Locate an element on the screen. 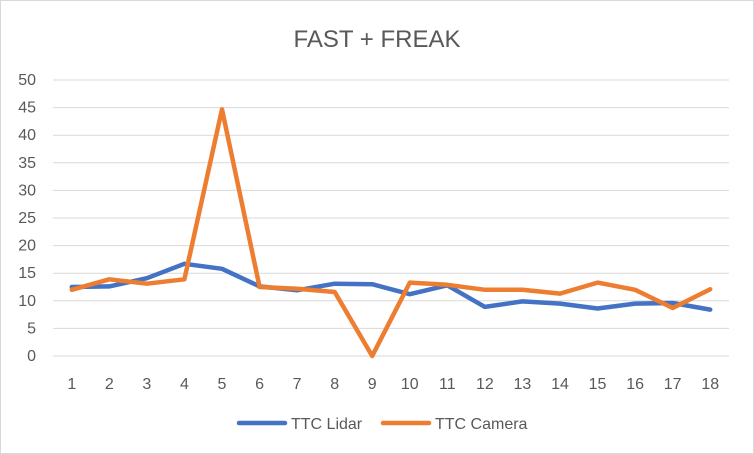  y-tick-label: 15 is located at coordinates (27, 273).